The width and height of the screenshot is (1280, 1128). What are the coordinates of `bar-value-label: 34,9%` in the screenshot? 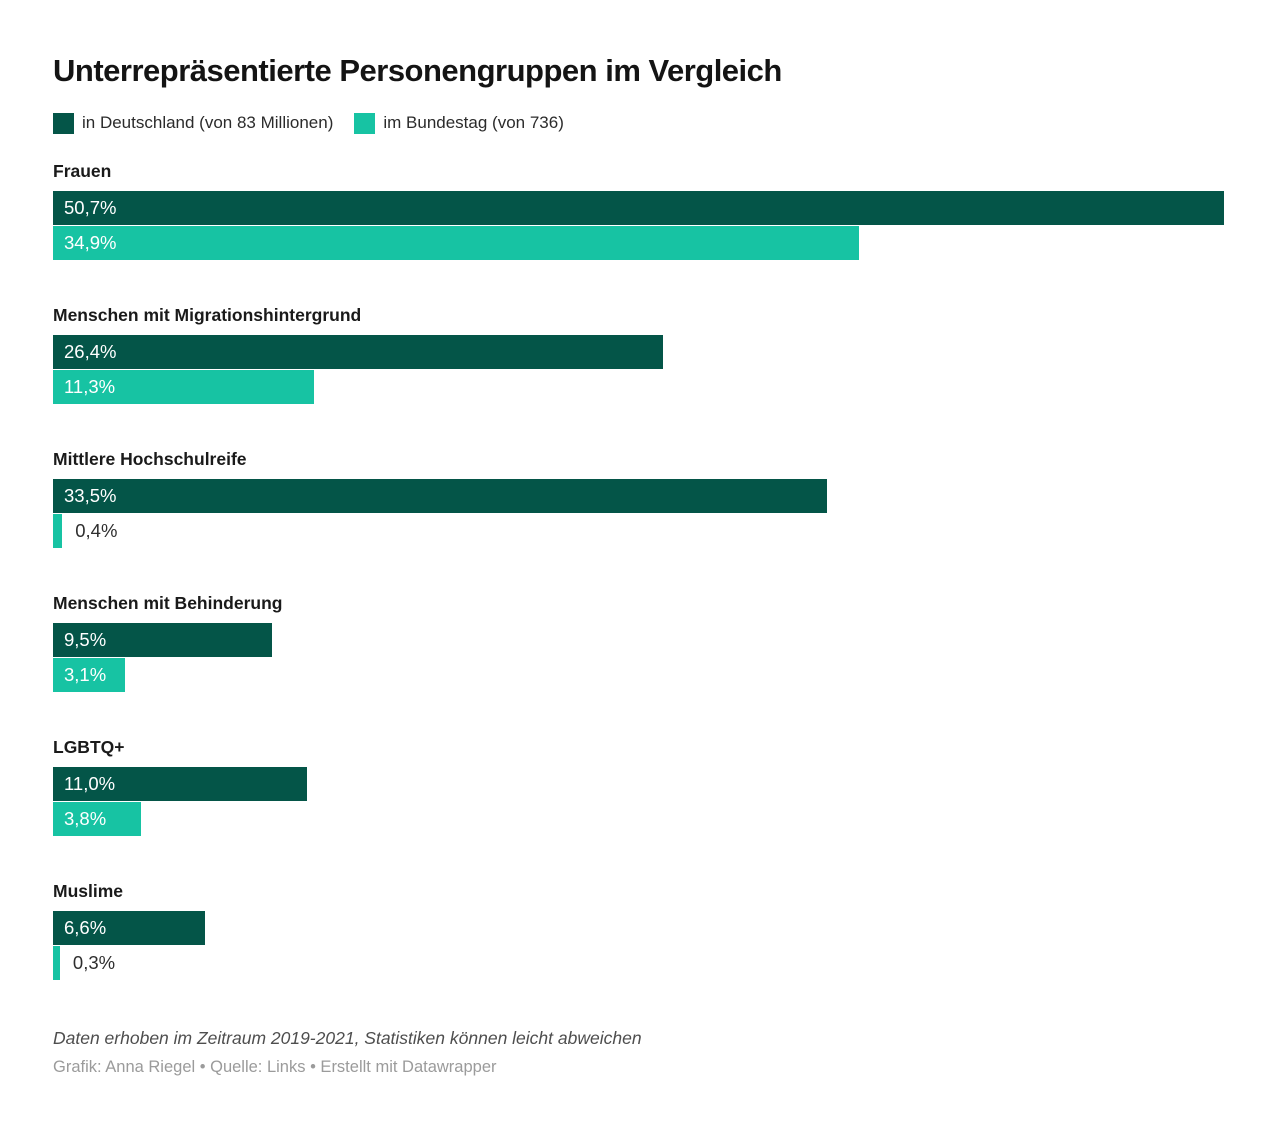 It's located at (90, 242).